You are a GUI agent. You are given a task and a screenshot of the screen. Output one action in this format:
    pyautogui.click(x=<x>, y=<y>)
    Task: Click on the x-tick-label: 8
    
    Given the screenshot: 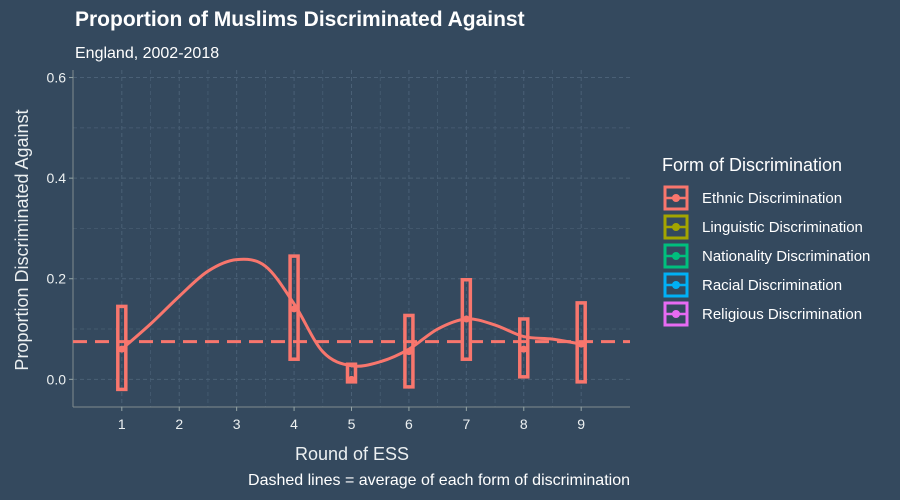 What is the action you would take?
    pyautogui.click(x=524, y=424)
    